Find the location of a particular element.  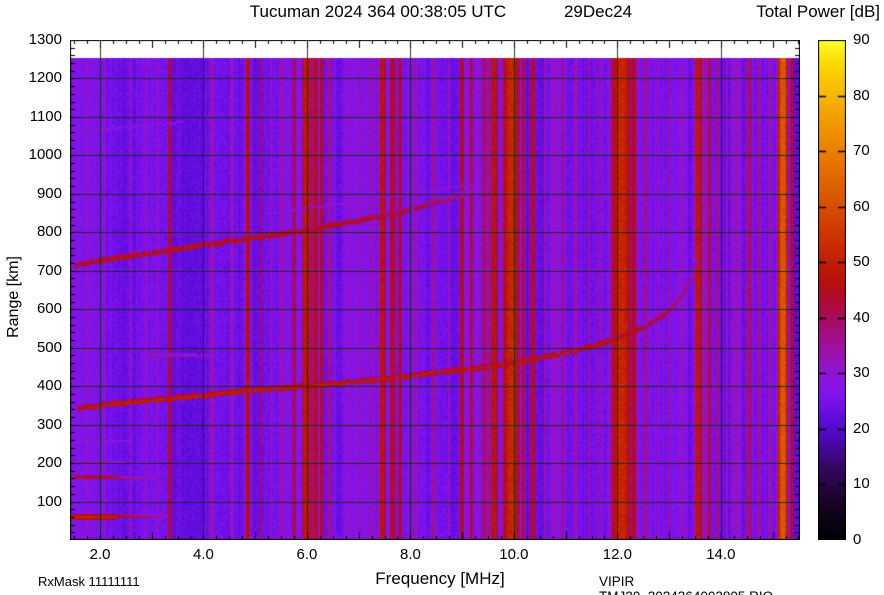

colorbar-canvas is located at coordinates (832, 290).